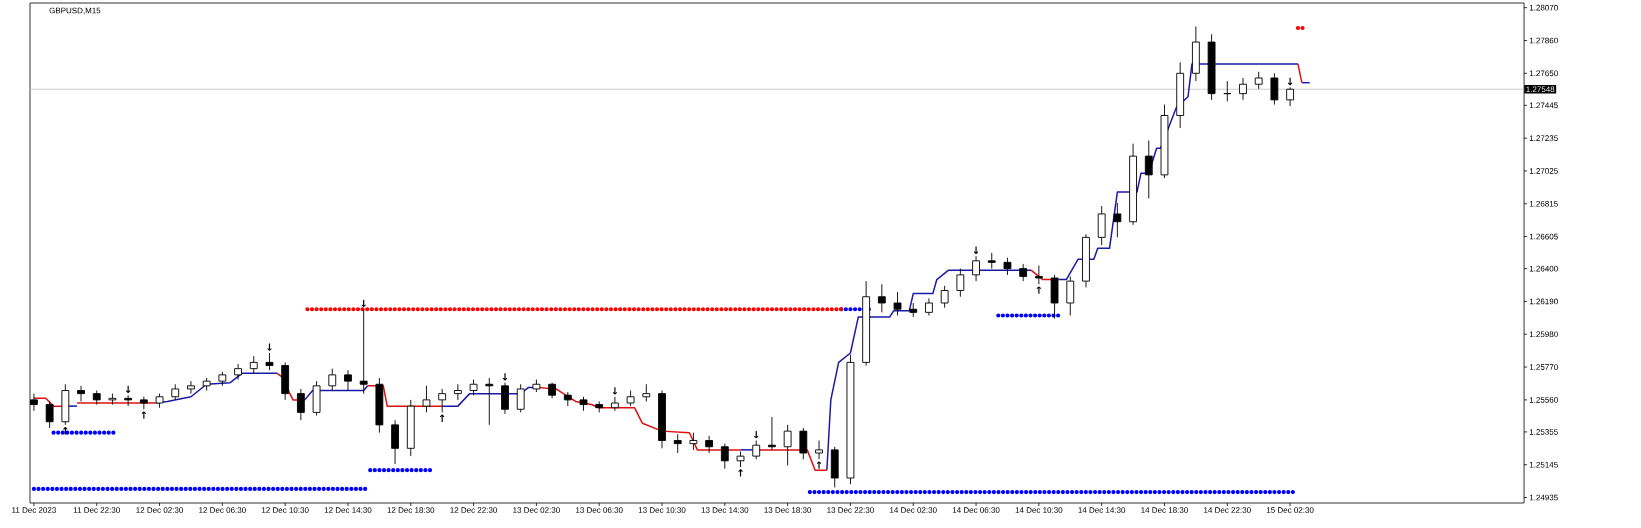 The width and height of the screenshot is (1641, 528). What do you see at coordinates (1543, 105) in the screenshot?
I see `y-tick-label: 1.27445` at bounding box center [1543, 105].